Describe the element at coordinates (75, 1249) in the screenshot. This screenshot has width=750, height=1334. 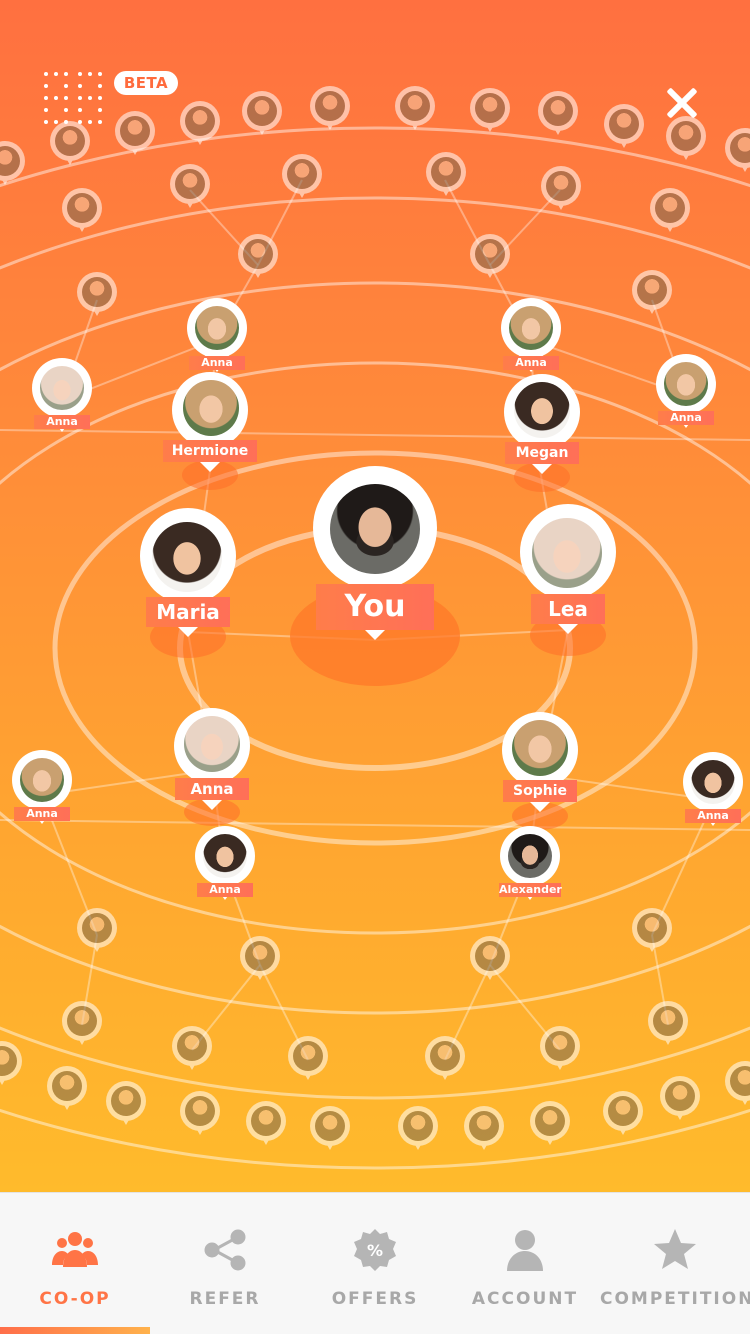
I see `group-icon` at that location.